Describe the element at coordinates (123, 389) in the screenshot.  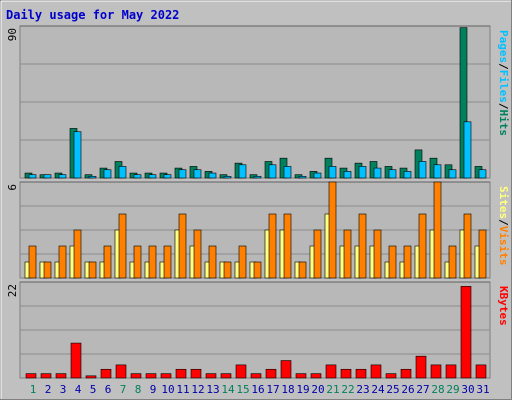
I see `x-tick-label: 7` at that location.